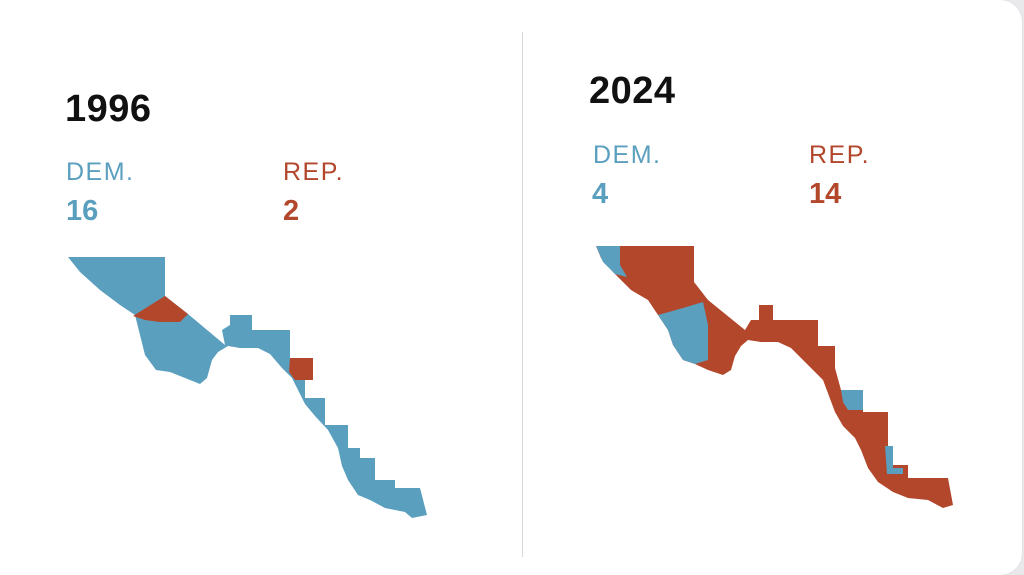  What do you see at coordinates (632, 91) in the screenshot?
I see `year-title-2024: 2024` at bounding box center [632, 91].